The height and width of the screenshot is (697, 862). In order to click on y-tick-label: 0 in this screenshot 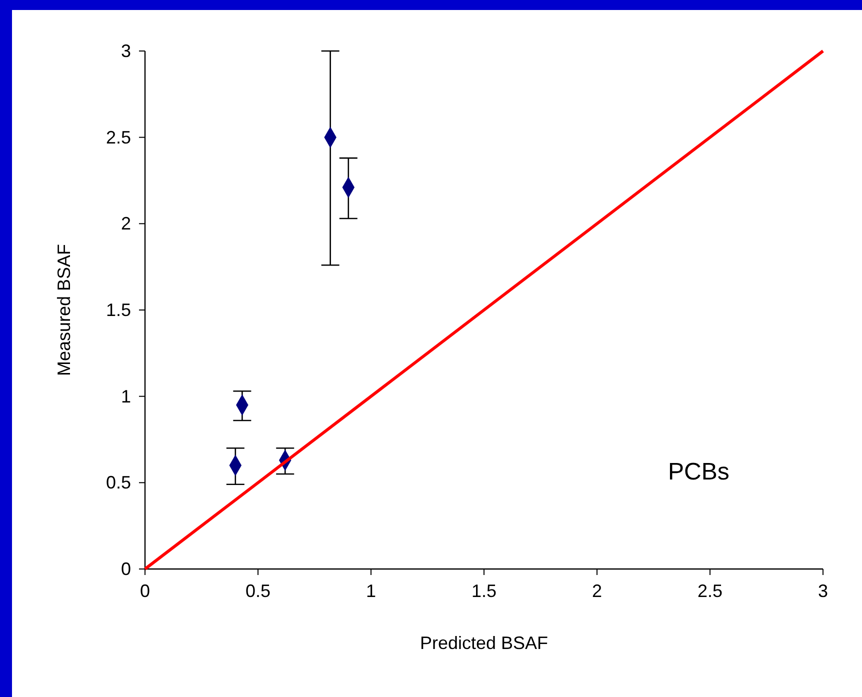, I will do `click(125, 569)`.